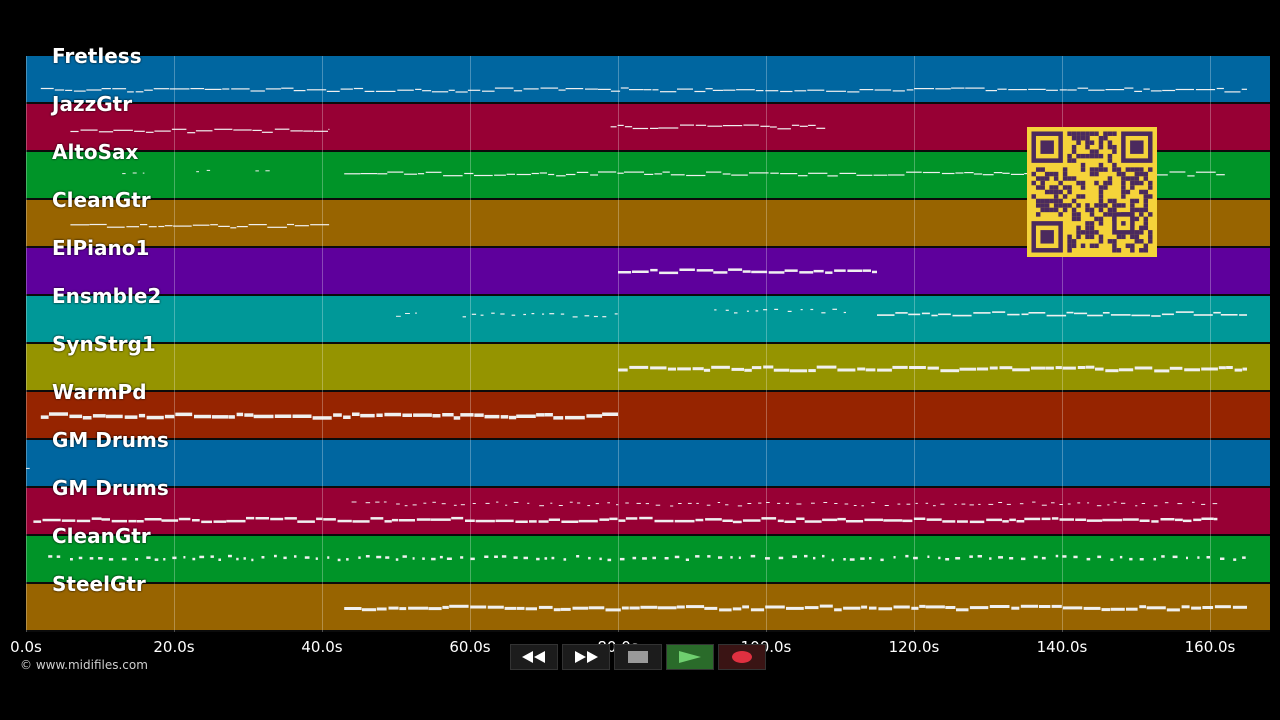 The width and height of the screenshot is (1280, 720). I want to click on stop-button, so click(638, 657).